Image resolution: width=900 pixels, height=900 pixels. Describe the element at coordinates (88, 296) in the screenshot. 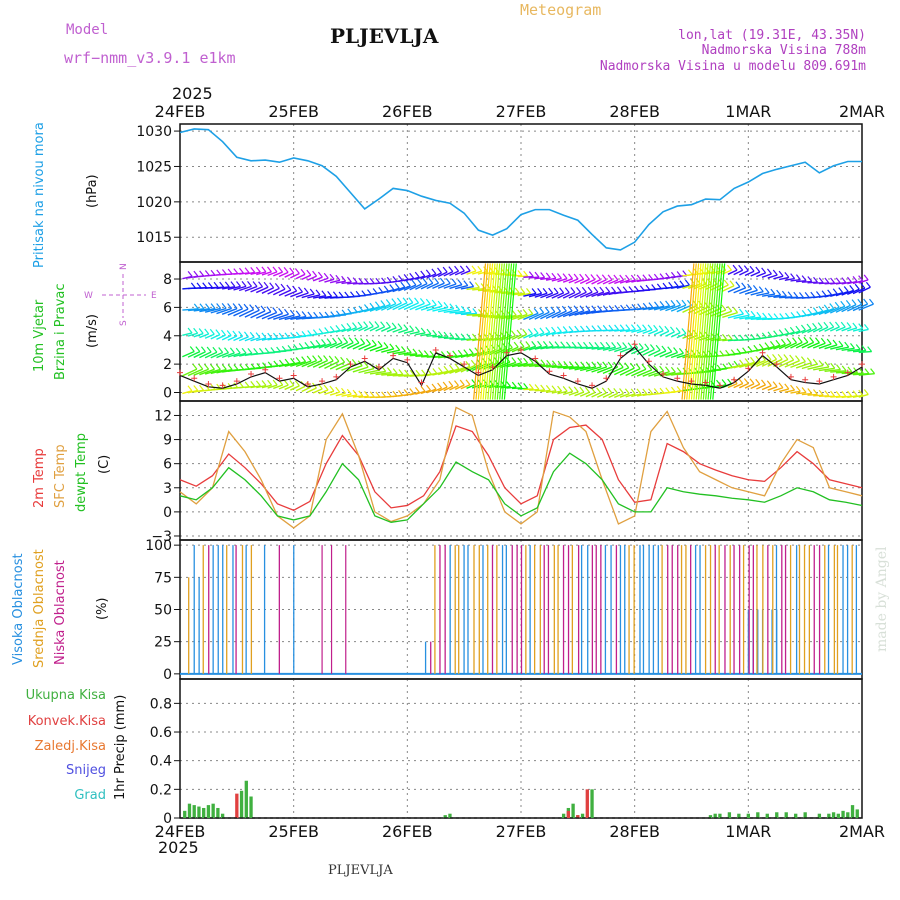

I see `compass-w: W` at that location.